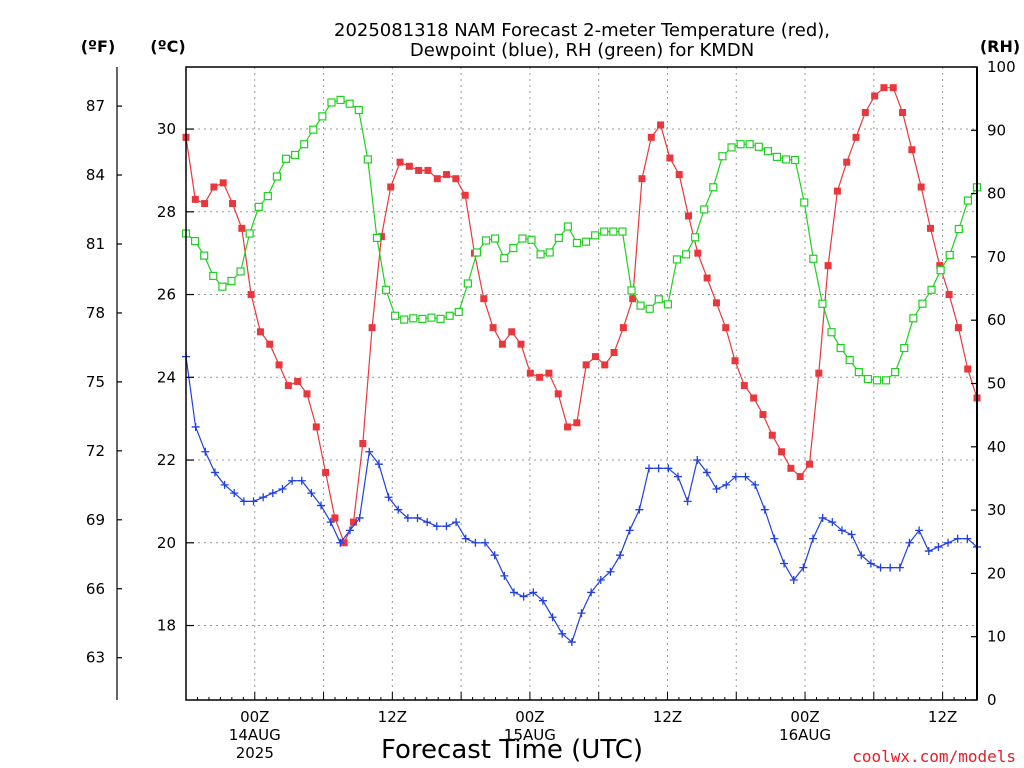 This screenshot has width=1024, height=768. What do you see at coordinates (167, 46) in the screenshot?
I see `celsius-unit-label: (ºC)` at bounding box center [167, 46].